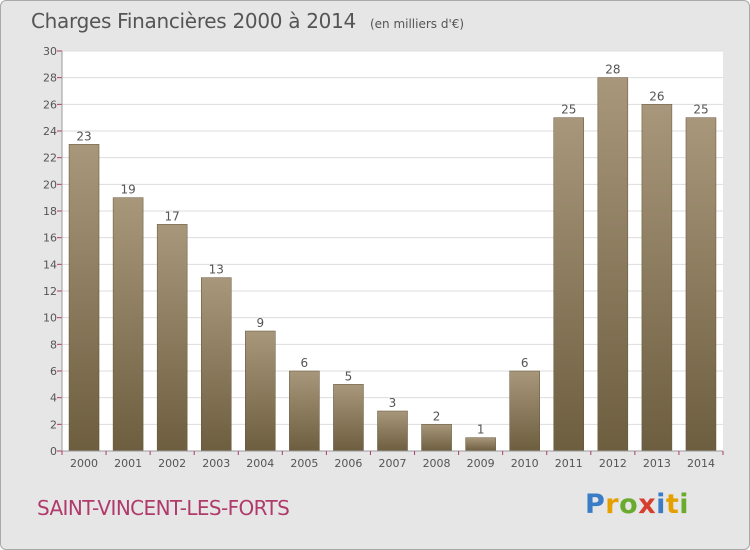  I want to click on y-tick-label: 10, so click(50, 318).